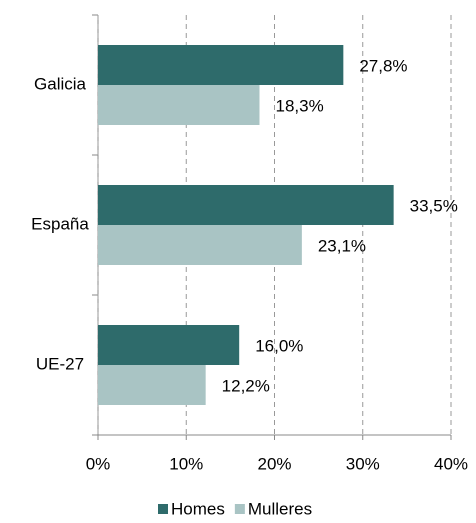  I want to click on y-tick-label: UE-27, so click(60, 363).